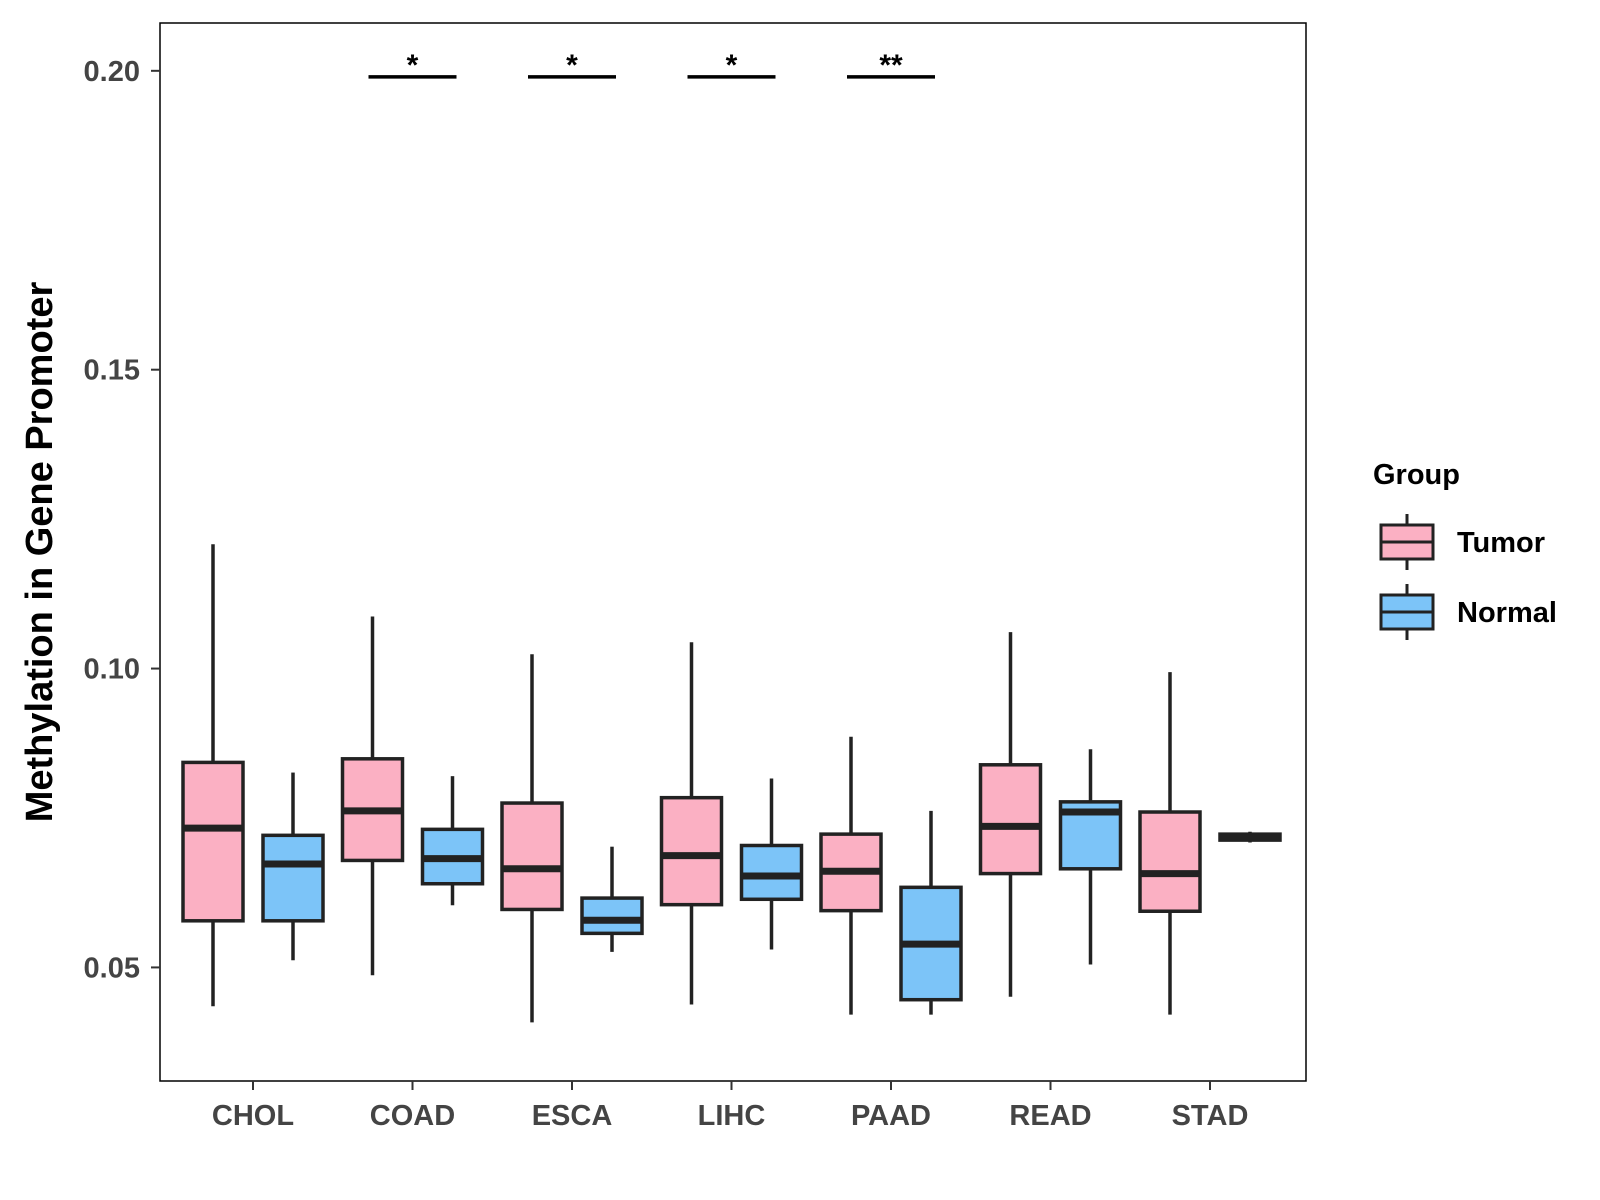 This screenshot has width=1600, height=1200. Describe the element at coordinates (112, 371) in the screenshot. I see `y-tick-label: 0.15` at that location.